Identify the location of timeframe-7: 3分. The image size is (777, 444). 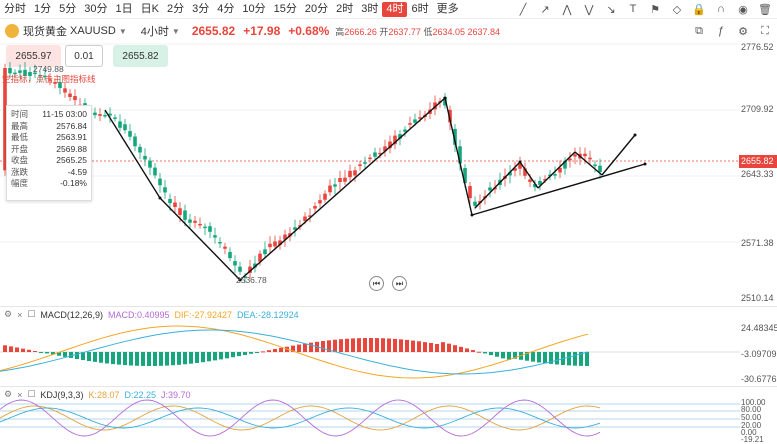
(201, 8).